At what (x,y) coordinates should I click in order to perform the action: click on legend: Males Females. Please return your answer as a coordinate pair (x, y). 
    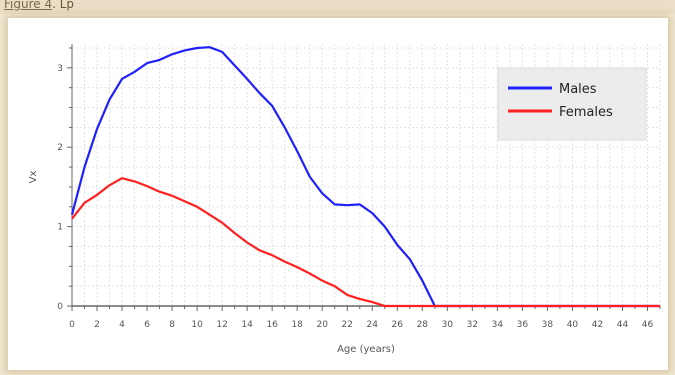
    Looking at the image, I should click on (572, 104).